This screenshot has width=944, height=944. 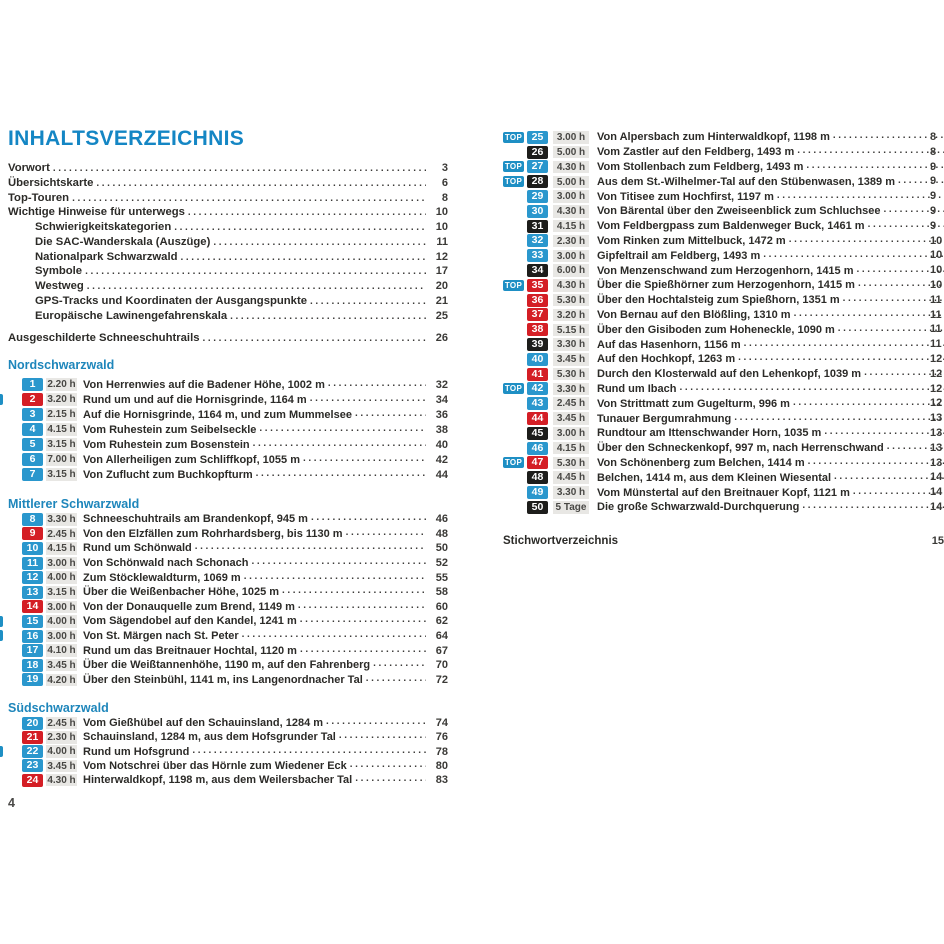 What do you see at coordinates (936, 284) in the screenshot?
I see `tour-page: 10` at bounding box center [936, 284].